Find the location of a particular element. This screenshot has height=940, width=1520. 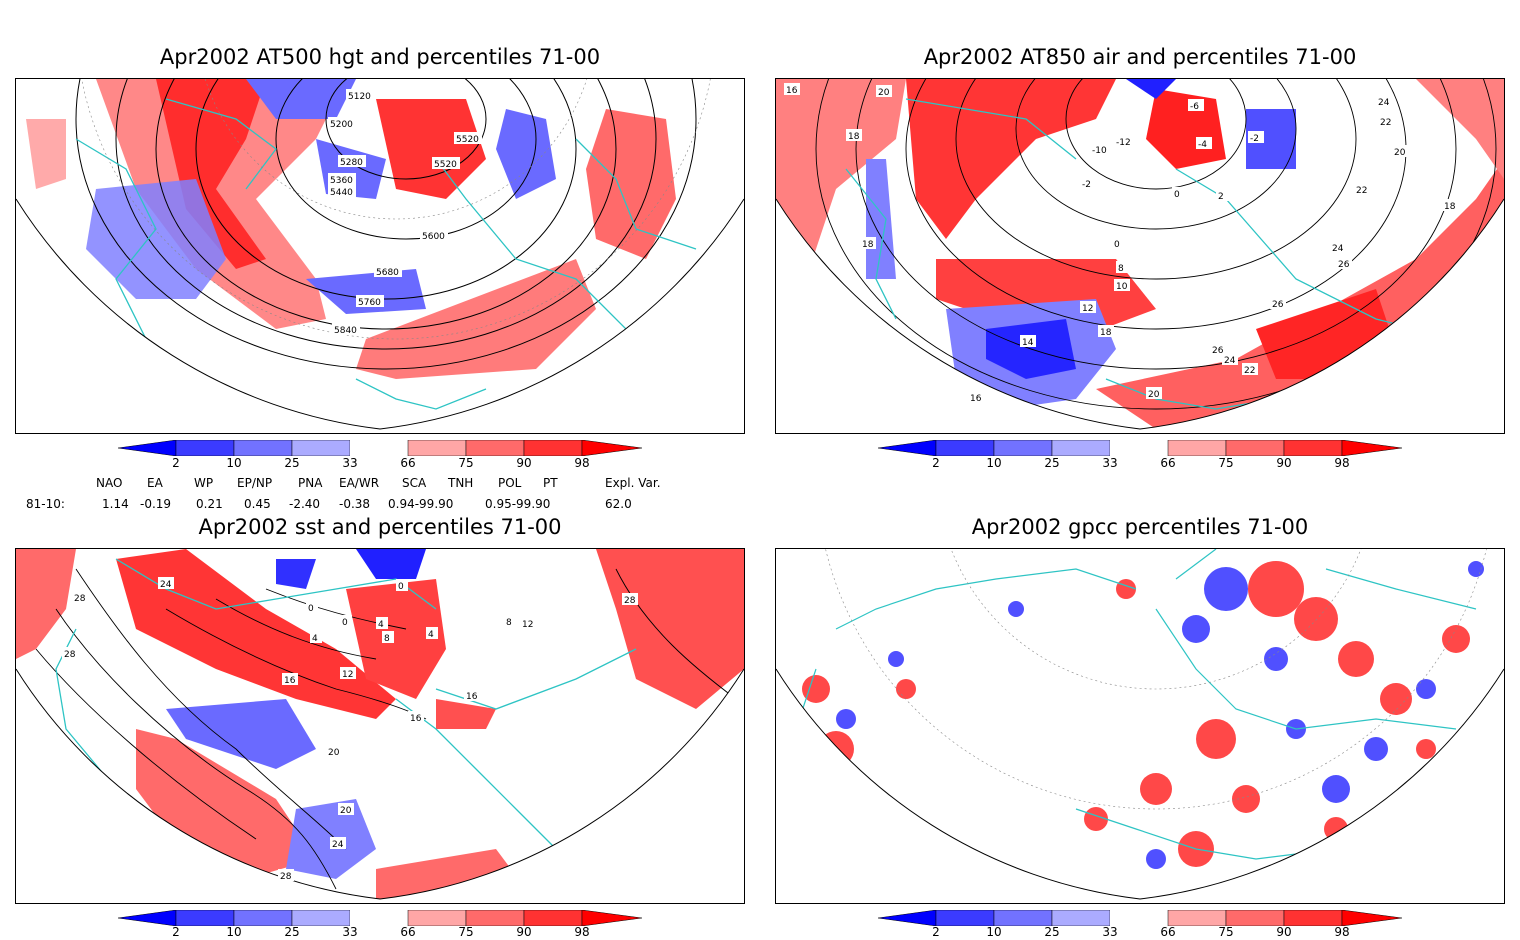

svg-text: 5360 is located at coordinates (341, 181).